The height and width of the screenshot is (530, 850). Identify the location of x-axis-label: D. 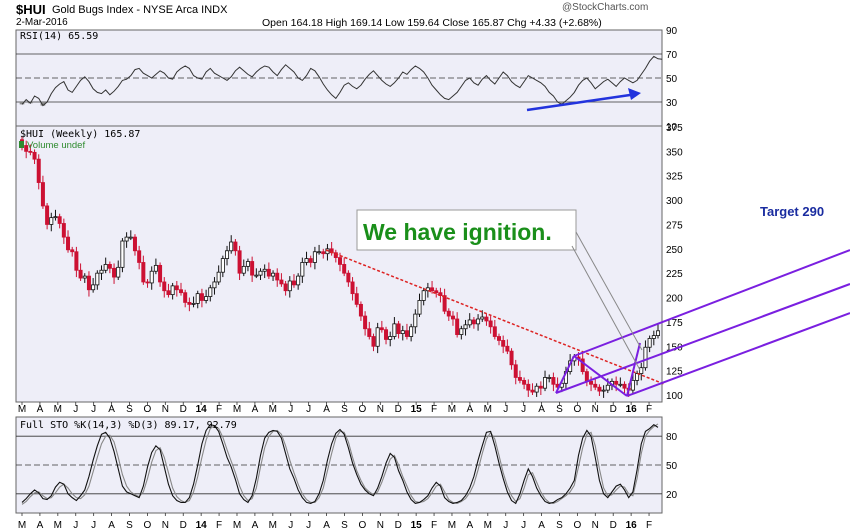
(398, 525).